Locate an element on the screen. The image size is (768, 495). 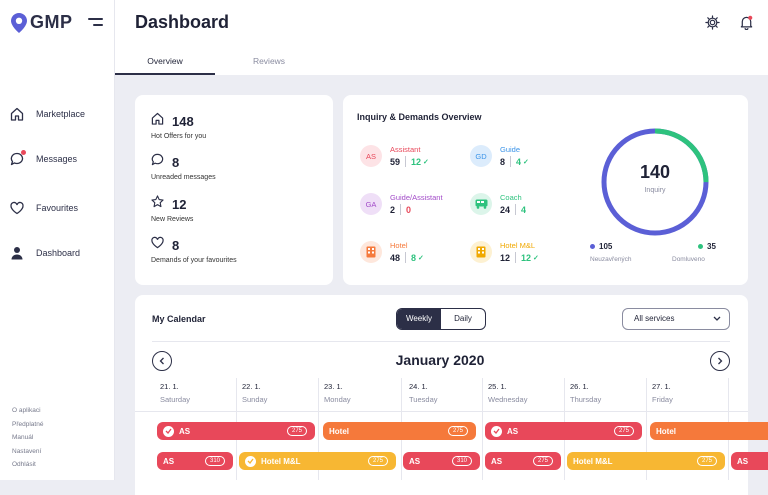
tab-overview: Overview is located at coordinates (165, 62).